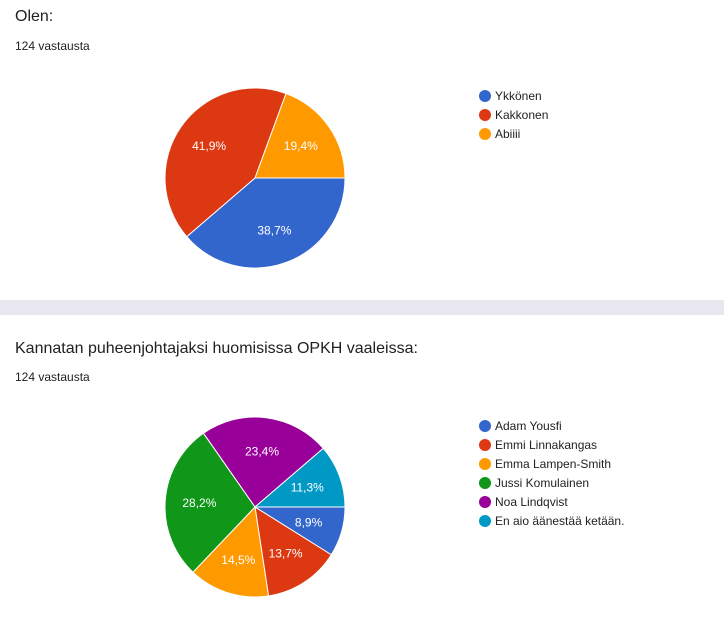 Image resolution: width=724 pixels, height=619 pixels. I want to click on legend-item: Noa Lindqvist, so click(551, 501).